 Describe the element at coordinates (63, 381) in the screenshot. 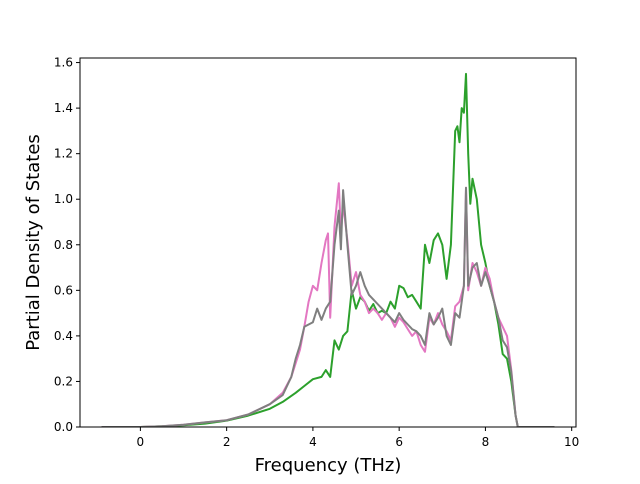

I see `y-tick-label: 0.2` at that location.